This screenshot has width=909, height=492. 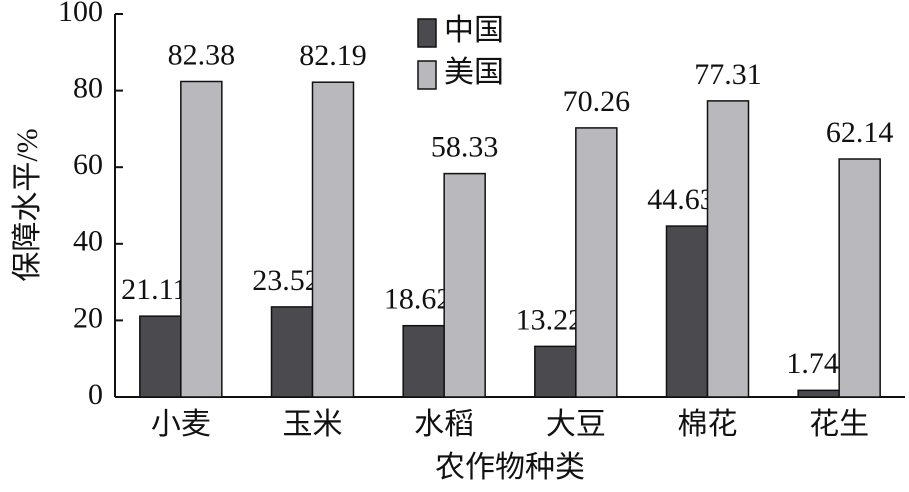 I want to click on y-tick-label: 40, so click(x=88, y=241).